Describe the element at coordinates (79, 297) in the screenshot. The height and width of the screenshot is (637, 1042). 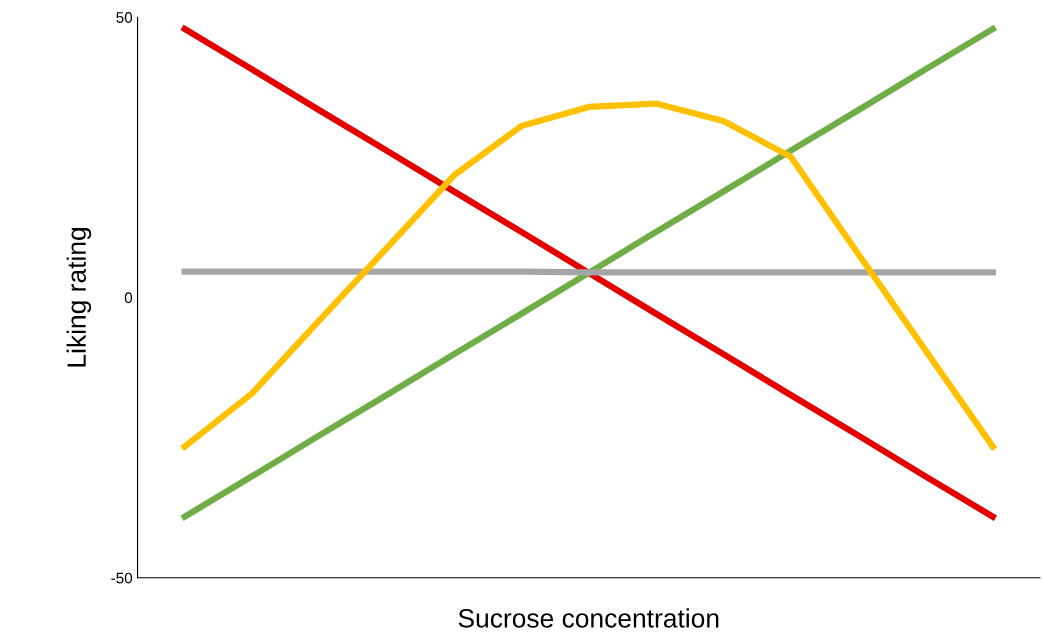
I see `y-axis-title: Liking rating` at that location.